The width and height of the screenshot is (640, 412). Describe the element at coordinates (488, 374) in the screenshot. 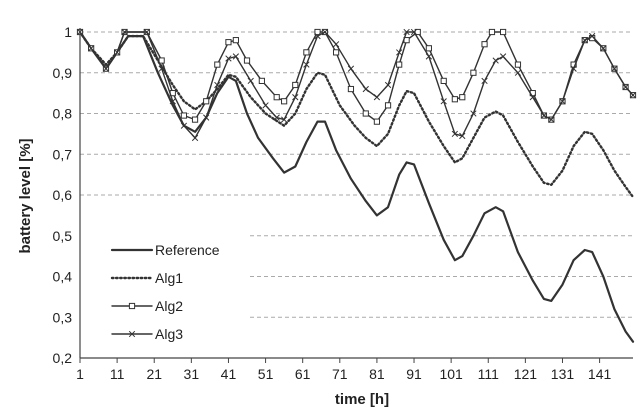

I see `x-tick-label: 111` at that location.